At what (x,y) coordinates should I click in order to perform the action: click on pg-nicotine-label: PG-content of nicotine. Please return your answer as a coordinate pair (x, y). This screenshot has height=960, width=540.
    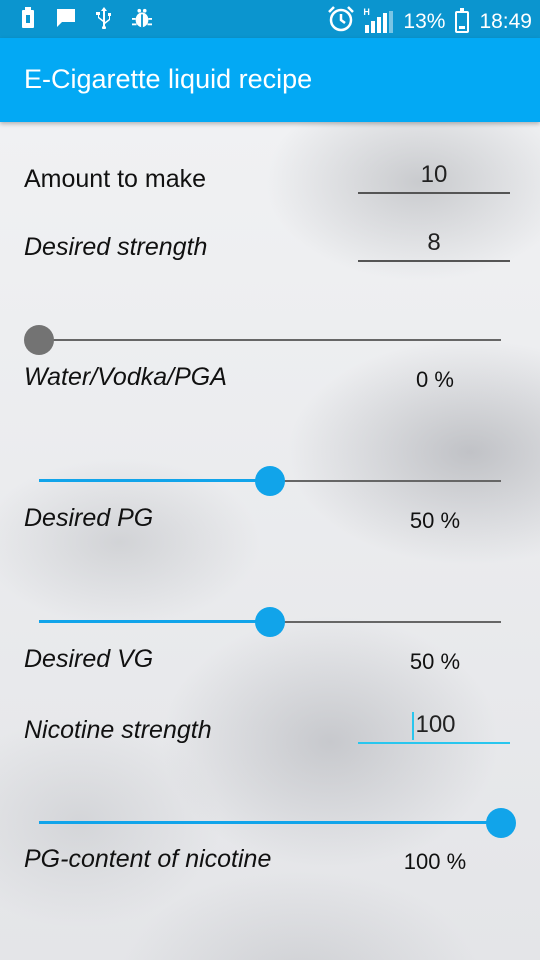
    Looking at the image, I should click on (148, 859).